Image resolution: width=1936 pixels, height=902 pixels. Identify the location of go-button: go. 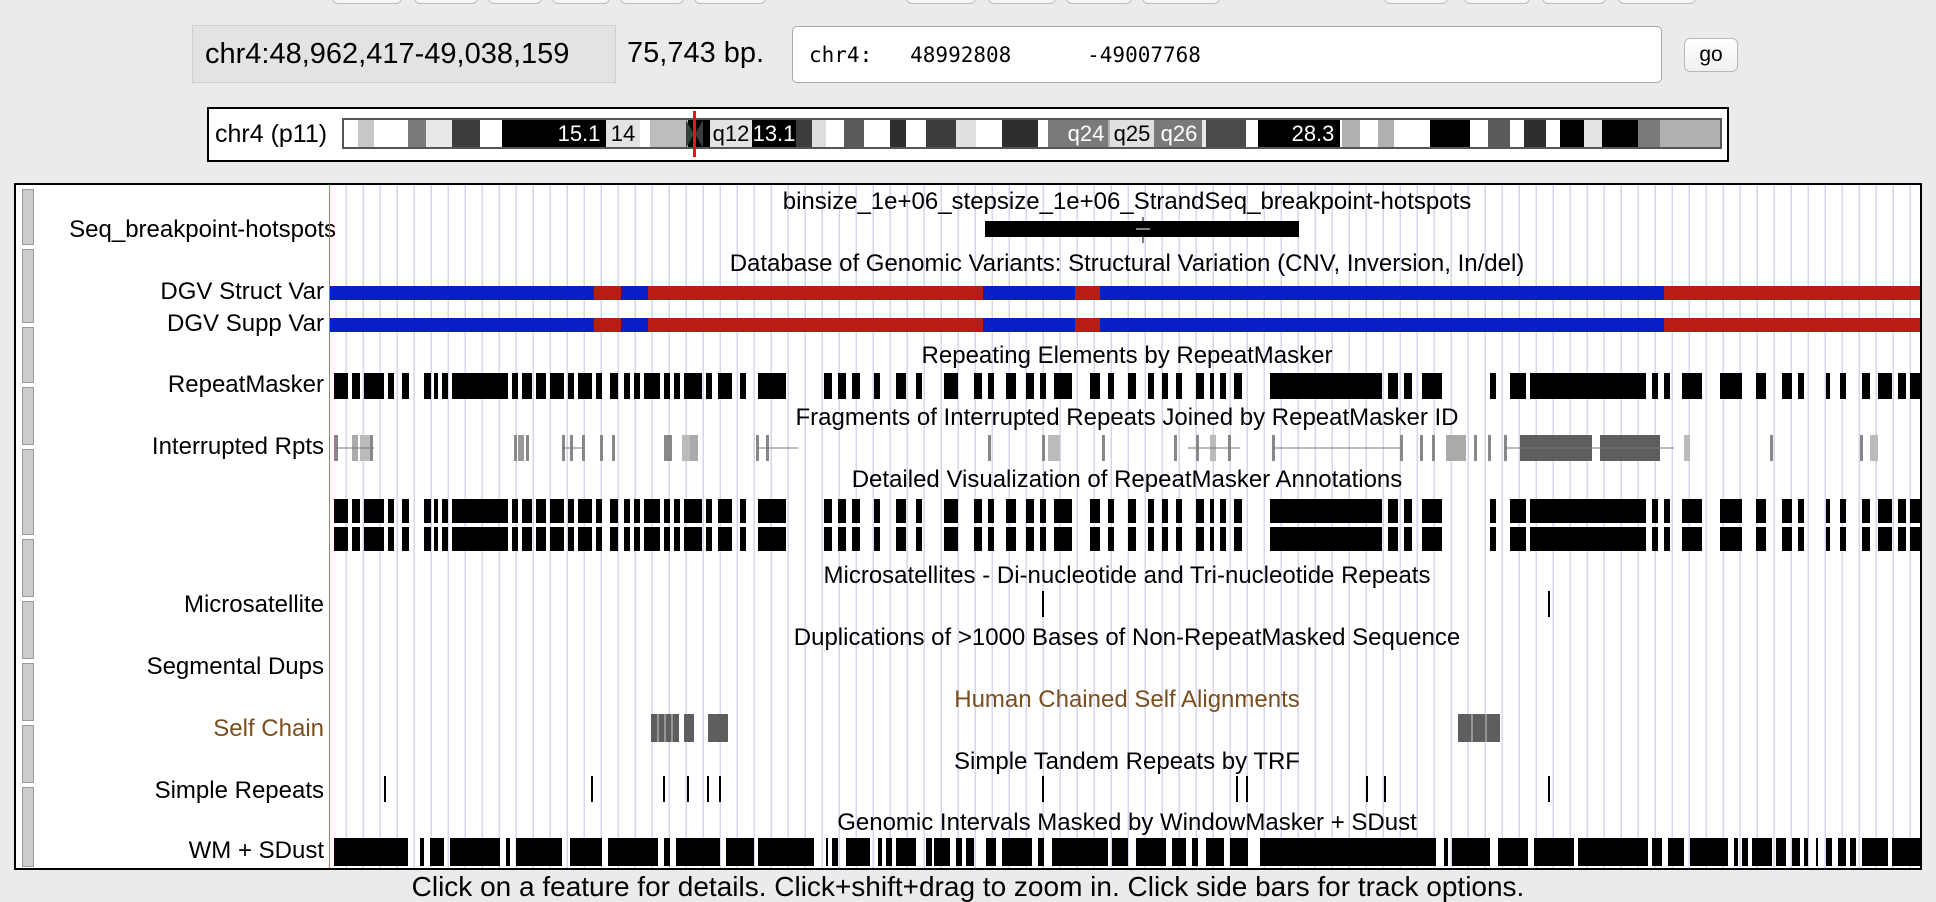
(1711, 55).